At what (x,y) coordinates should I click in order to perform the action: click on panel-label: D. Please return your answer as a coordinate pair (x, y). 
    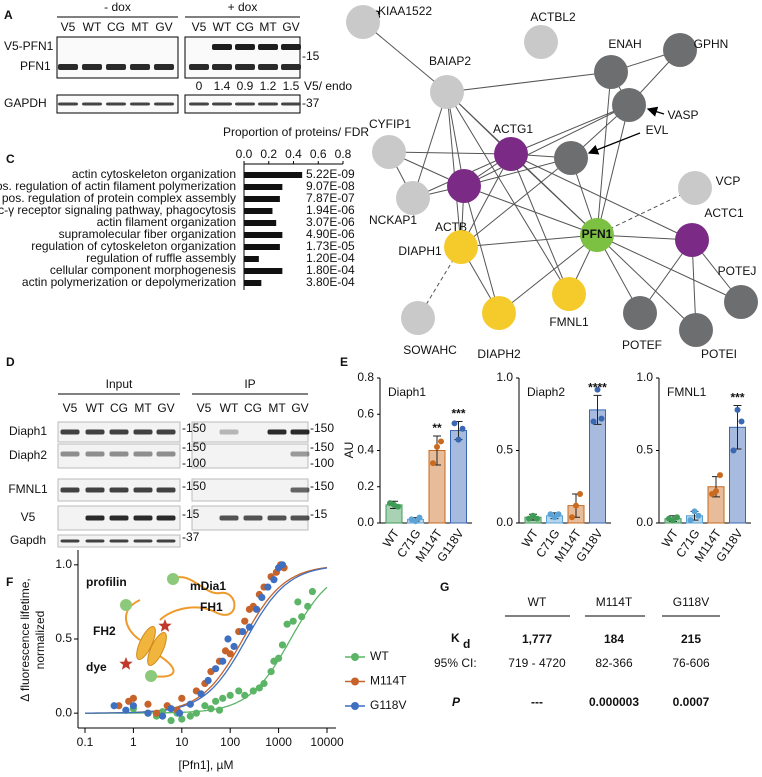
    Looking at the image, I should click on (10, 362).